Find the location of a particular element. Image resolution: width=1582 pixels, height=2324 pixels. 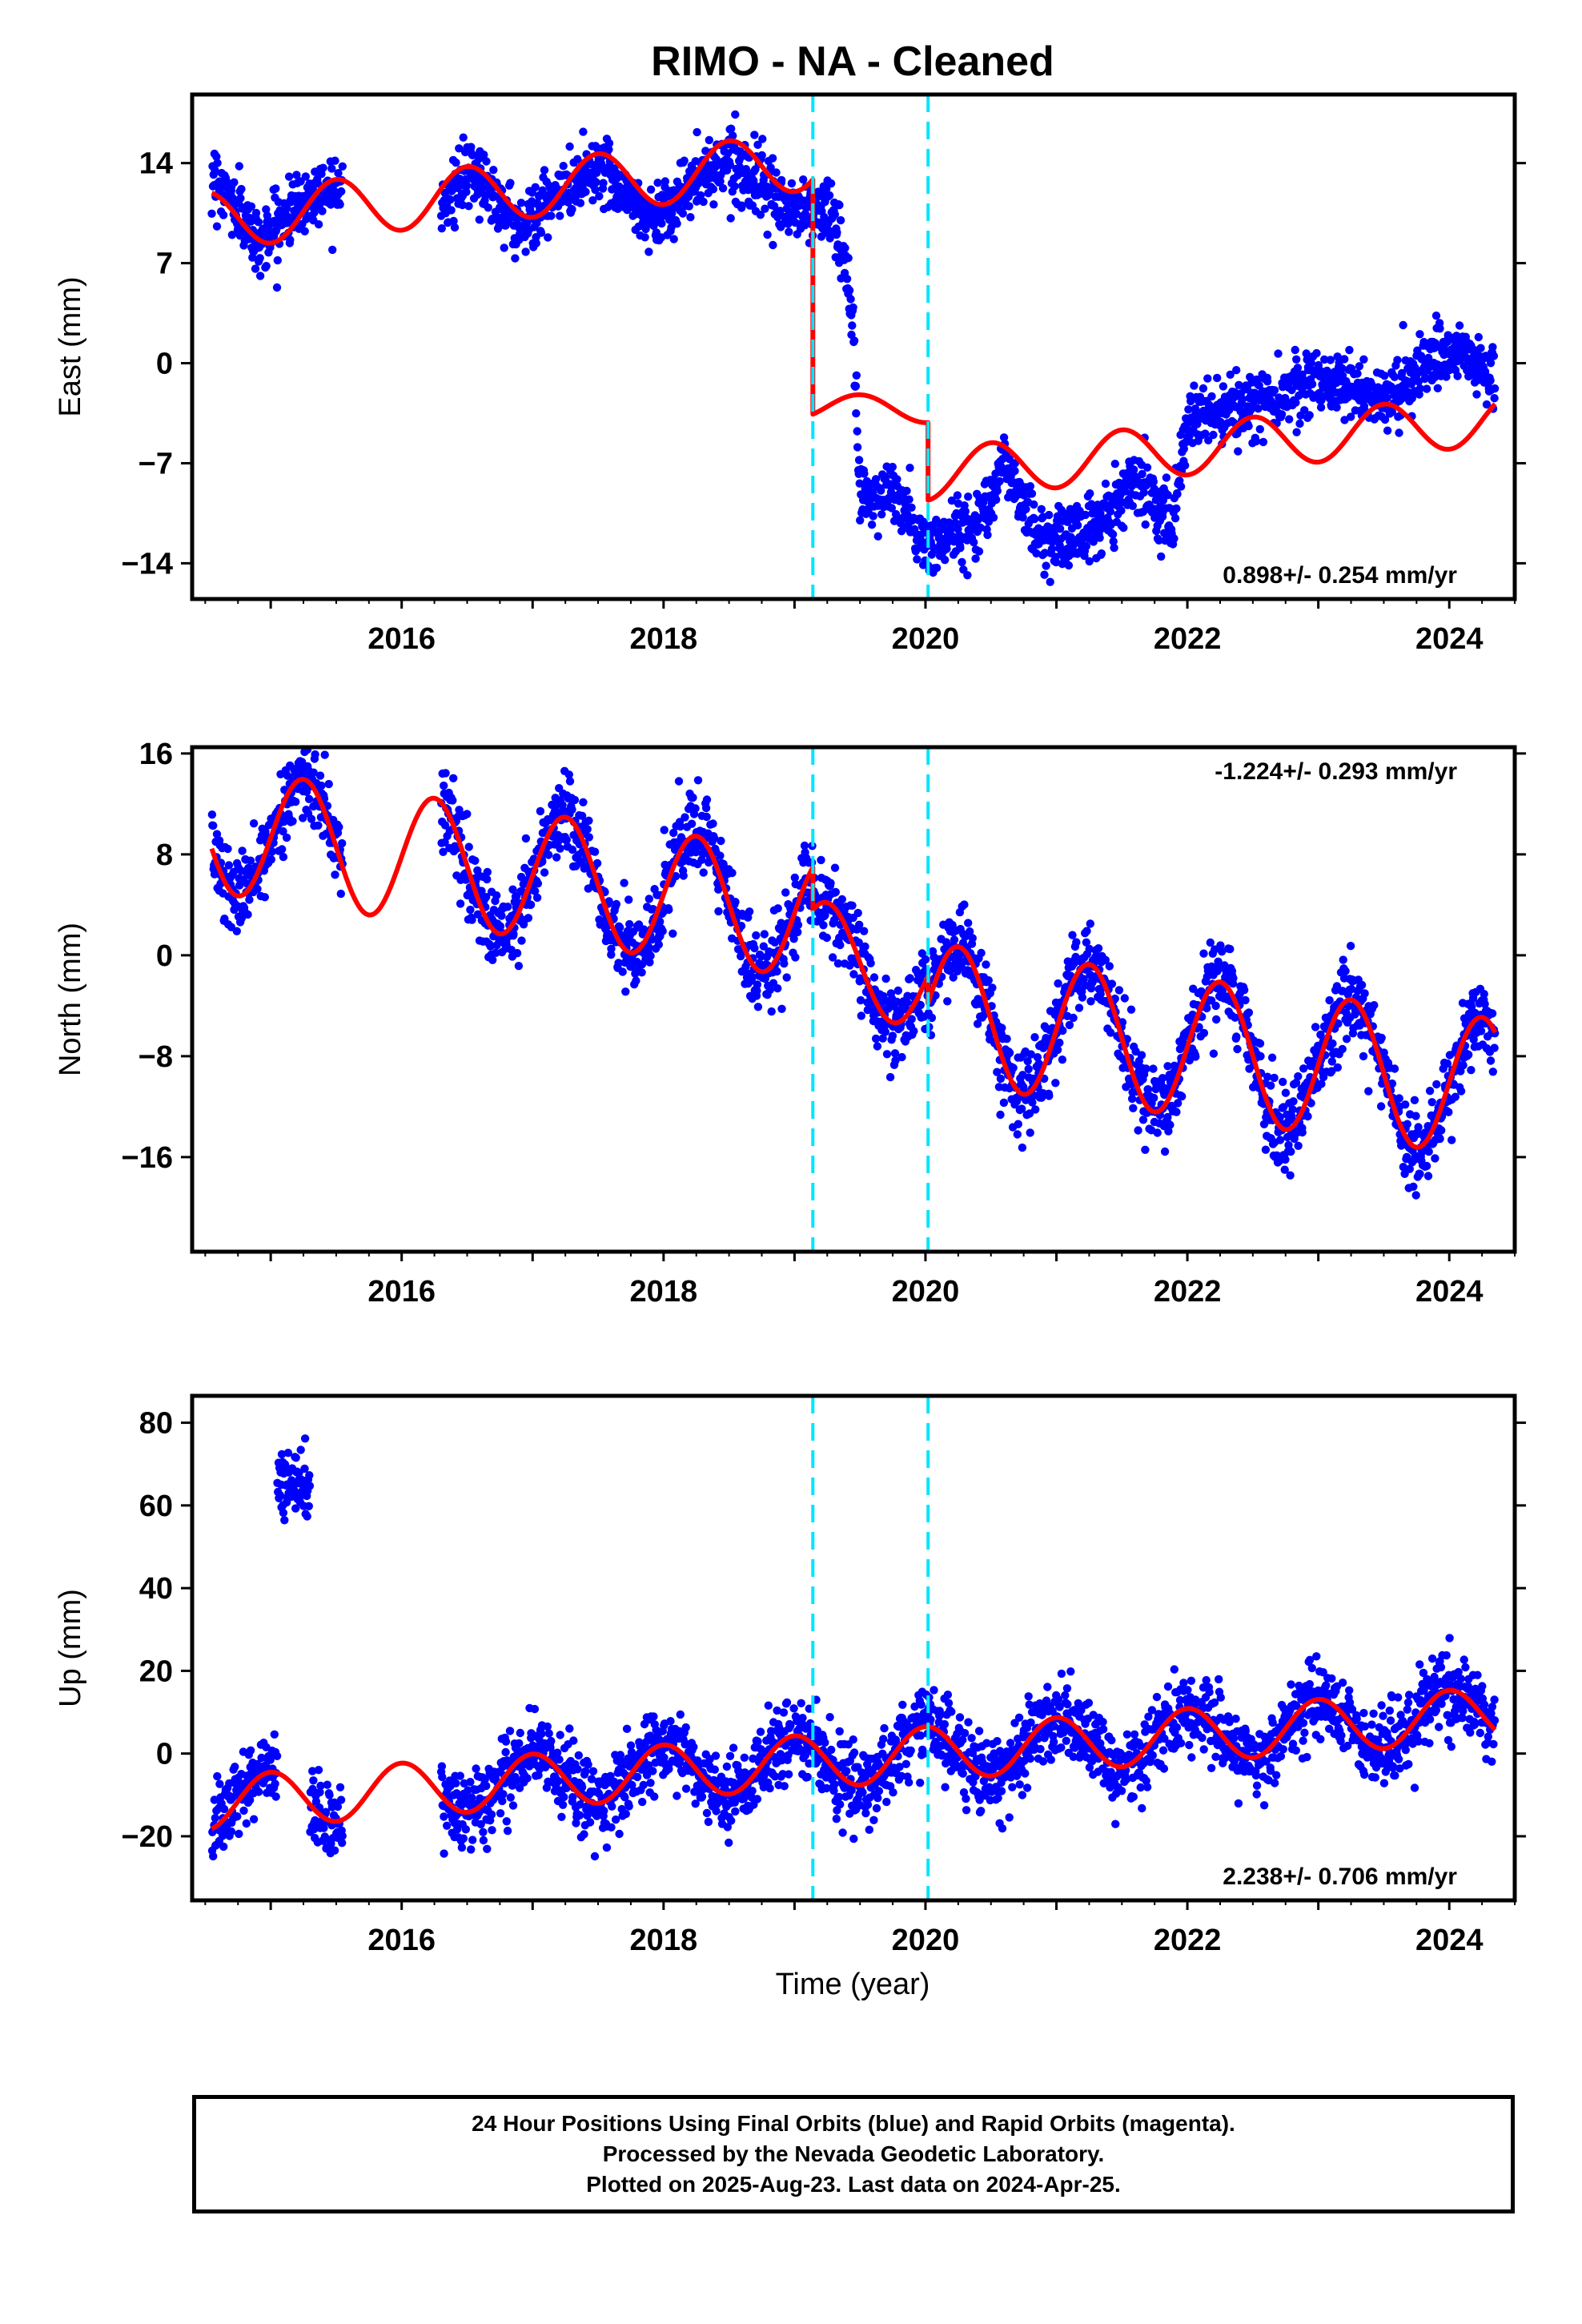

east-y-axis-label: East (mm) is located at coordinates (70, 346).